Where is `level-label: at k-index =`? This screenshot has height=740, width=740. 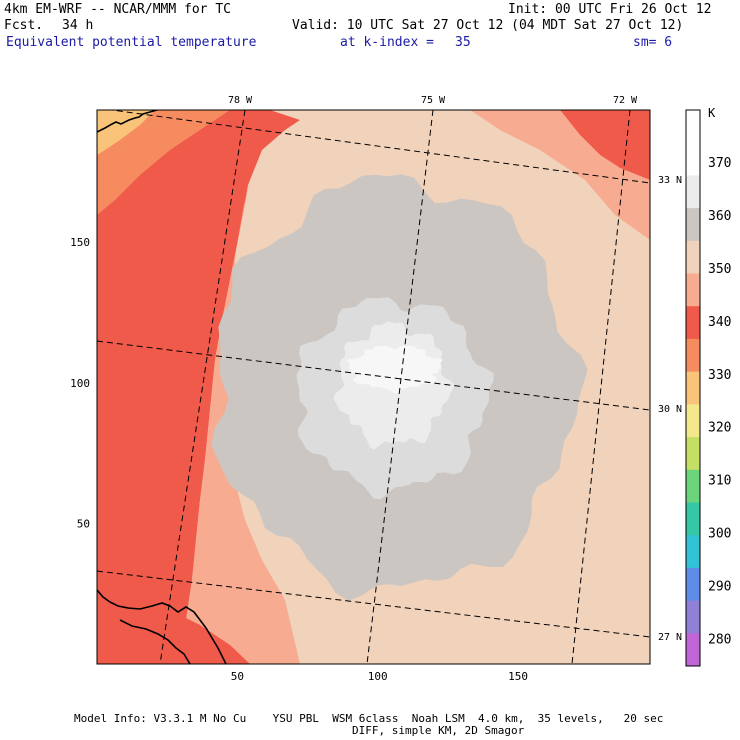
level-label: at k-index = is located at coordinates (387, 42).